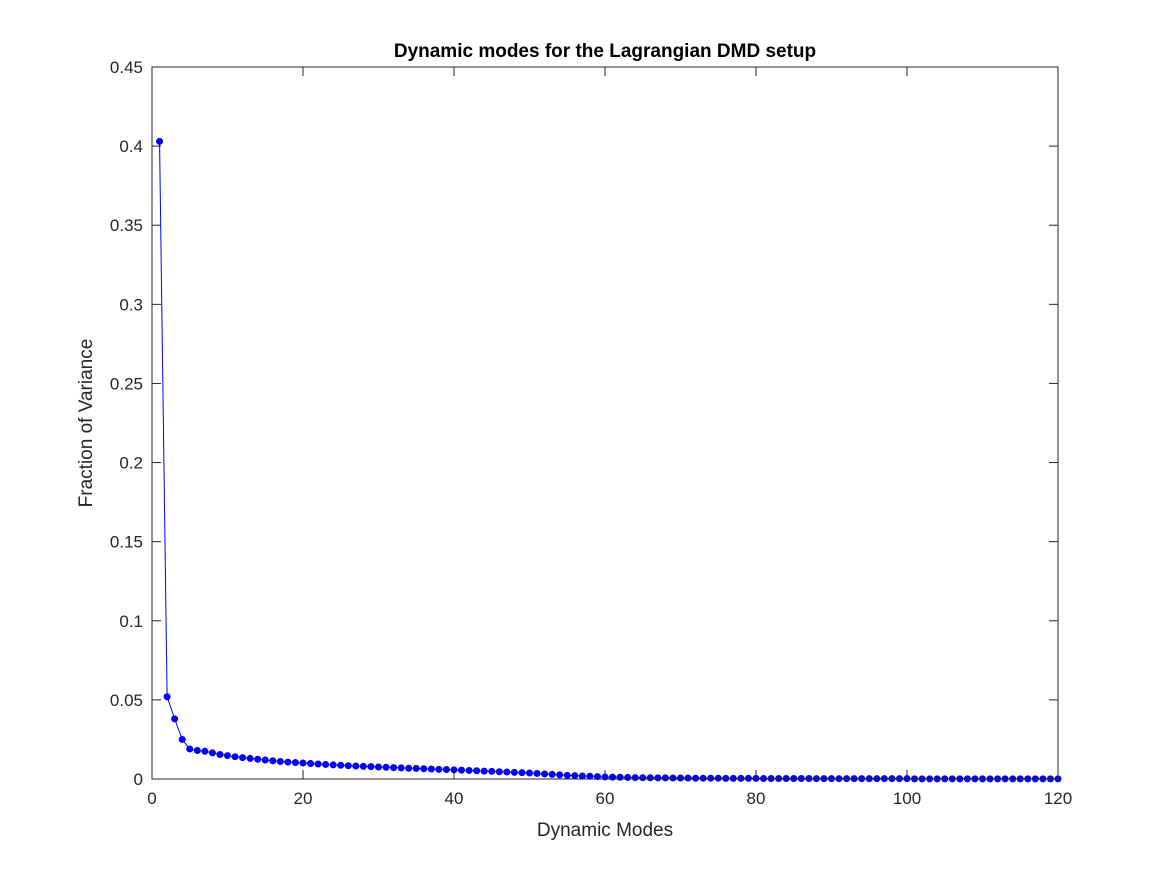 This screenshot has width=1167, height=875. Describe the element at coordinates (86, 423) in the screenshot. I see `y-axis-label: Fraction of Variance` at that location.